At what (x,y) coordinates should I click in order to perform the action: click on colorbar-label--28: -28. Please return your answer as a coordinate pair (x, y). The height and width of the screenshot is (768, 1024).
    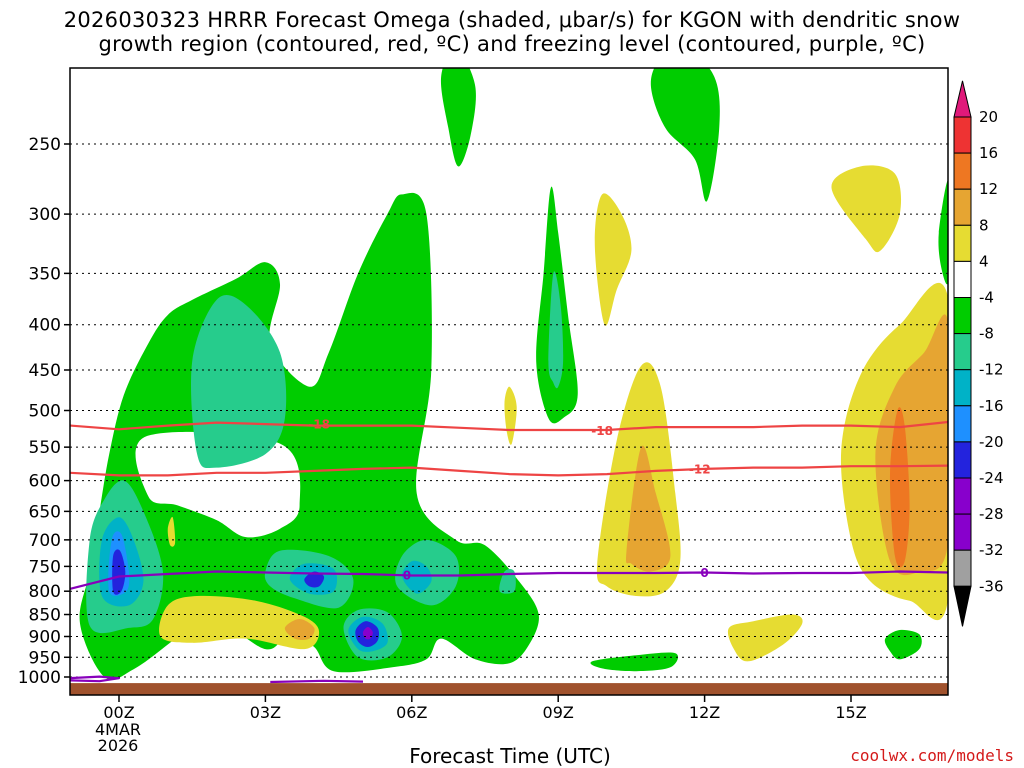
    Looking at the image, I should click on (991, 514).